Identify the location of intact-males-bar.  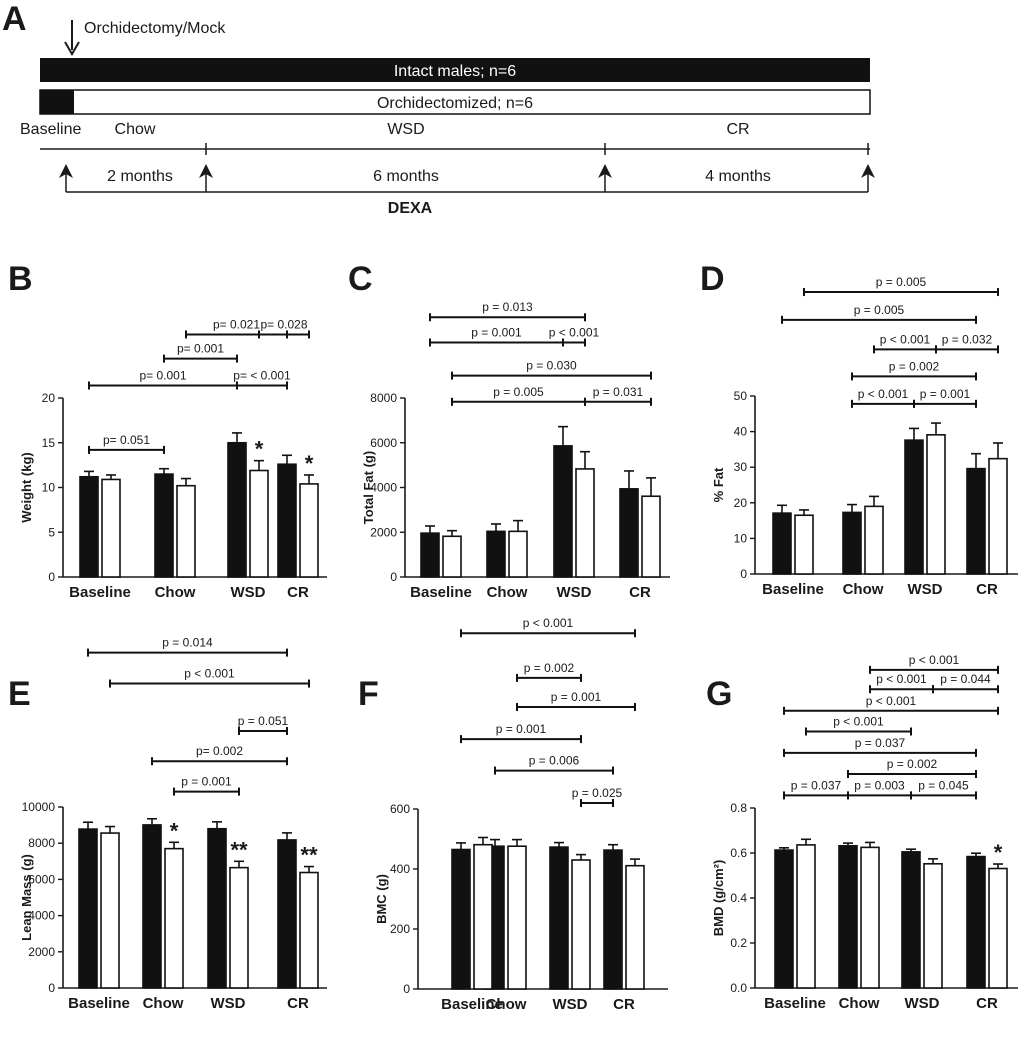
(455, 70).